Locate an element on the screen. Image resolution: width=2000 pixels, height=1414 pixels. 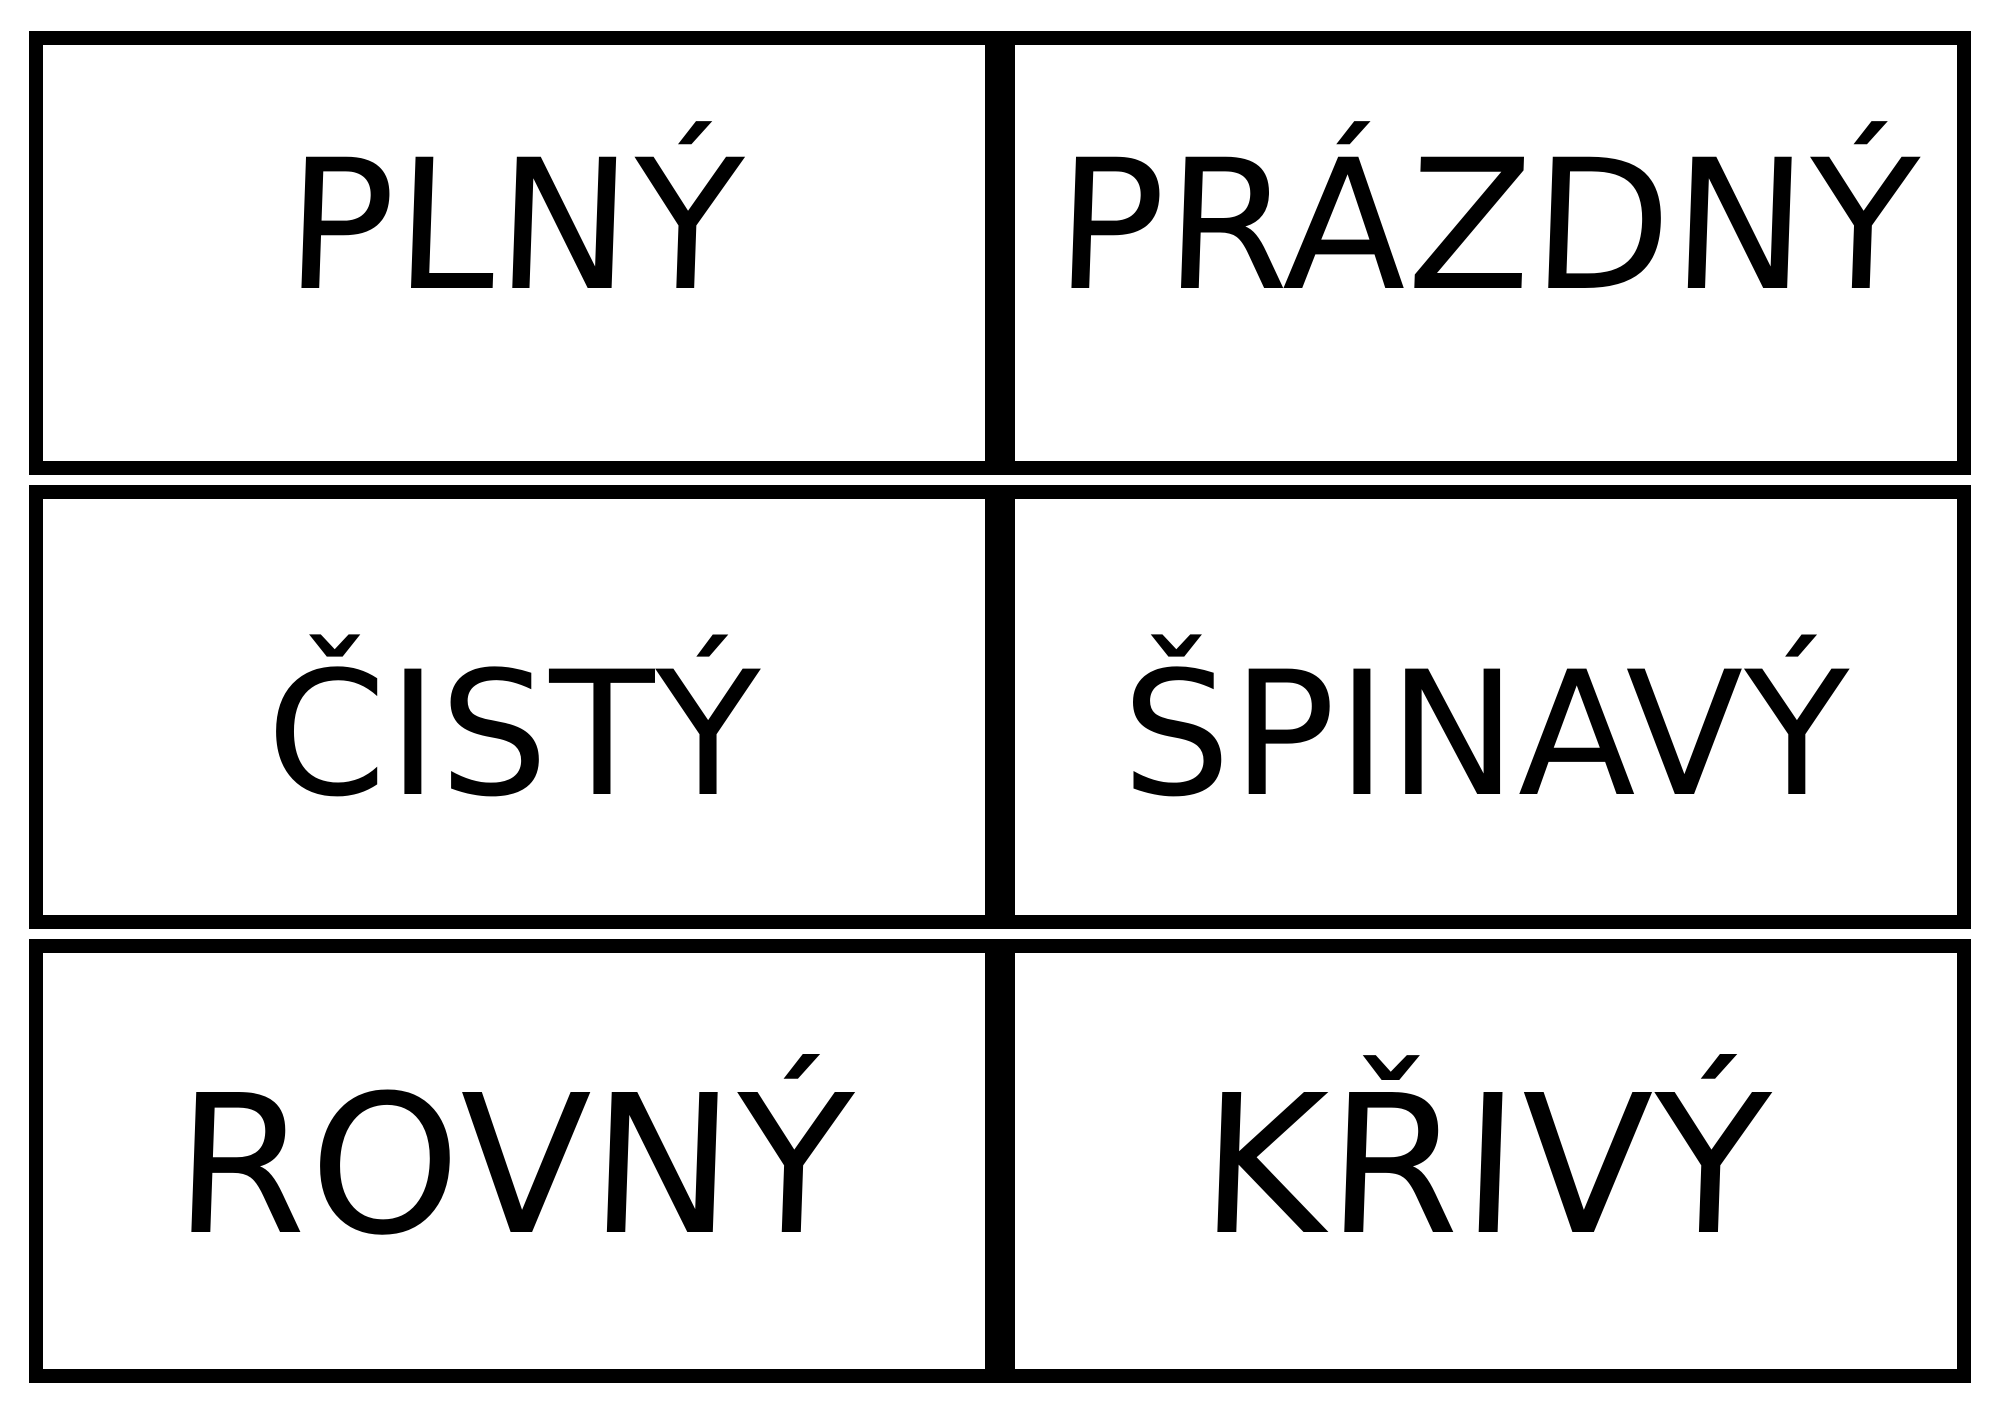
card-spinavy: ŠPINAVÝ is located at coordinates (1486, 707).